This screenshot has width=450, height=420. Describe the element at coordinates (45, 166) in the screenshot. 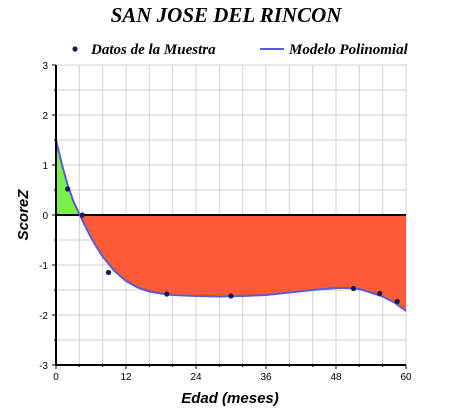

I see `y-tick-label: 1` at that location.